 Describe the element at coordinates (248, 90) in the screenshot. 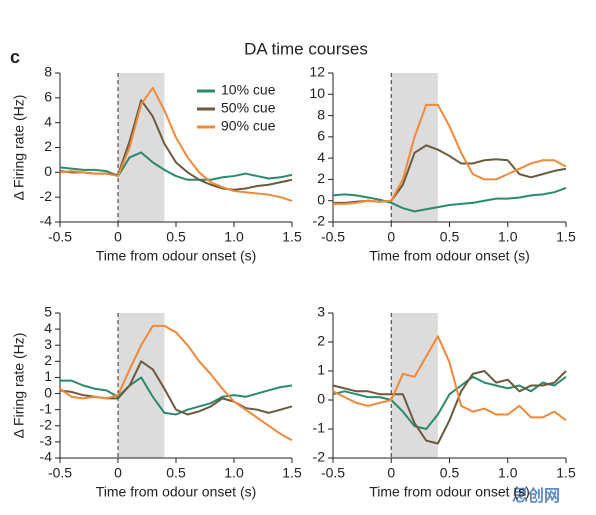

I see `legend-label: 10% cue` at that location.